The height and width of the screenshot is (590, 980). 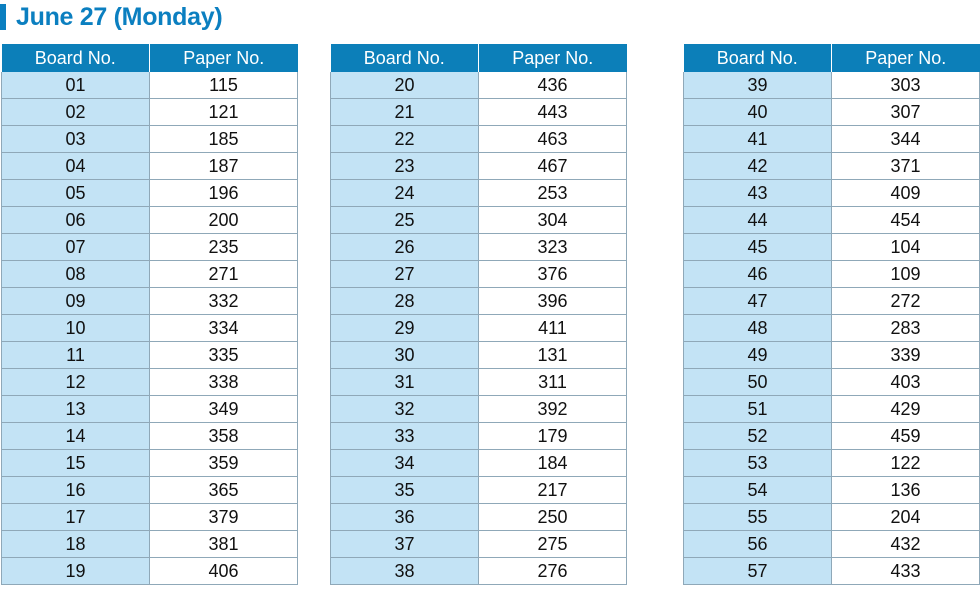 I want to click on paper-no-cell: 359, so click(x=223, y=463).